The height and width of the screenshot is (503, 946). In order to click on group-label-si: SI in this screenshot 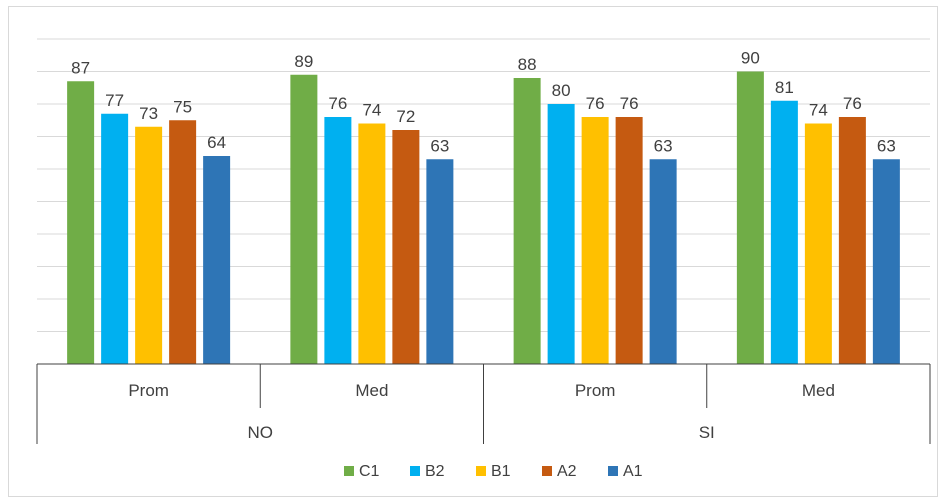, I will do `click(707, 432)`.